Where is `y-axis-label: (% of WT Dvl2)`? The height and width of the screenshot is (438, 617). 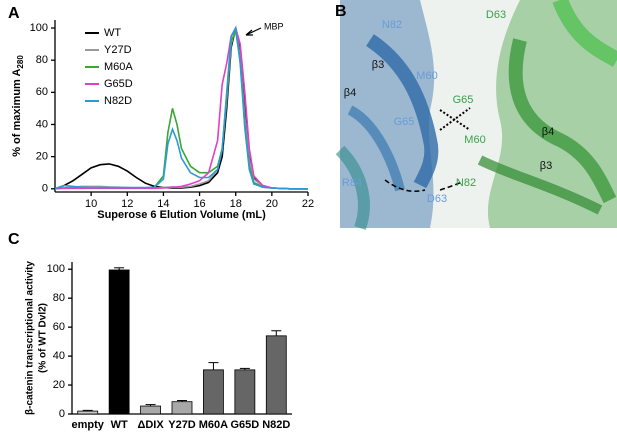 y-axis-label: (% of WT Dvl2) is located at coordinates (43, 338).